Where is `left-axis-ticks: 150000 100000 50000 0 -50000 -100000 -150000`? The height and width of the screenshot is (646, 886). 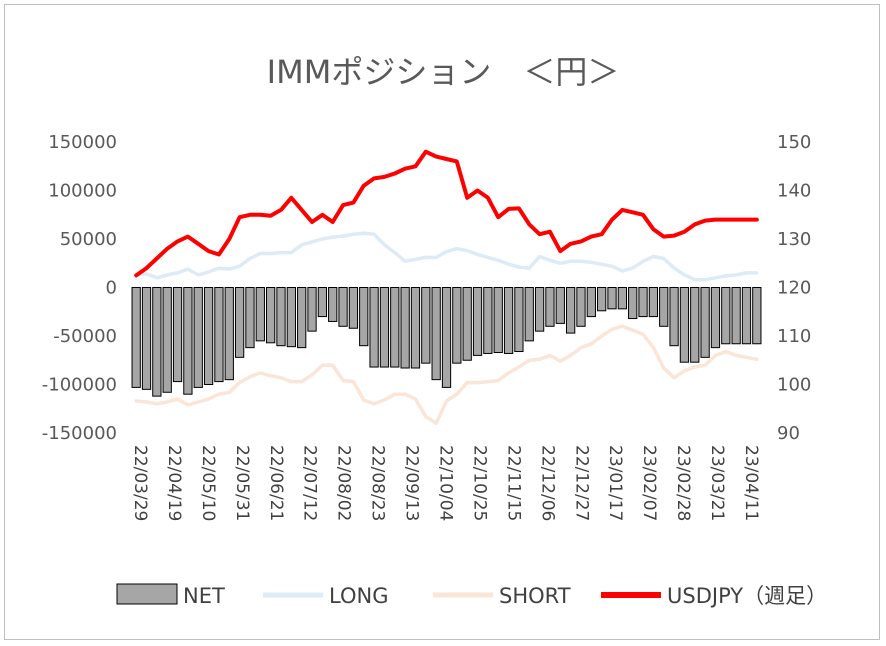 left-axis-ticks: 150000 100000 50000 0 -50000 -100000 -150000 is located at coordinates (79, 288).